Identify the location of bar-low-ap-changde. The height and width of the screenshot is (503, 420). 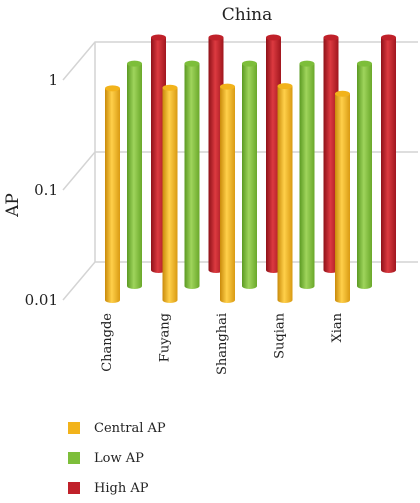
(134, 175).